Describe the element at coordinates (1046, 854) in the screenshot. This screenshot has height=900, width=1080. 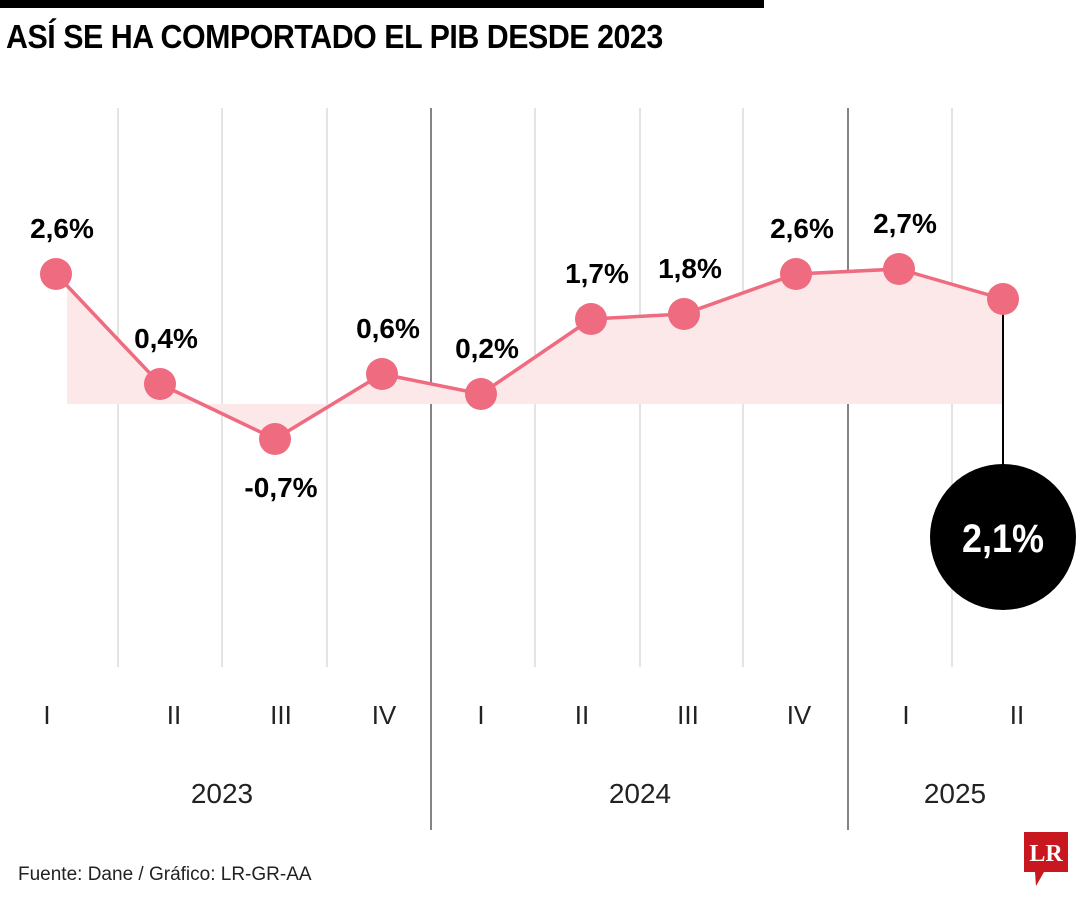
I see `svg-text: LR` at that location.